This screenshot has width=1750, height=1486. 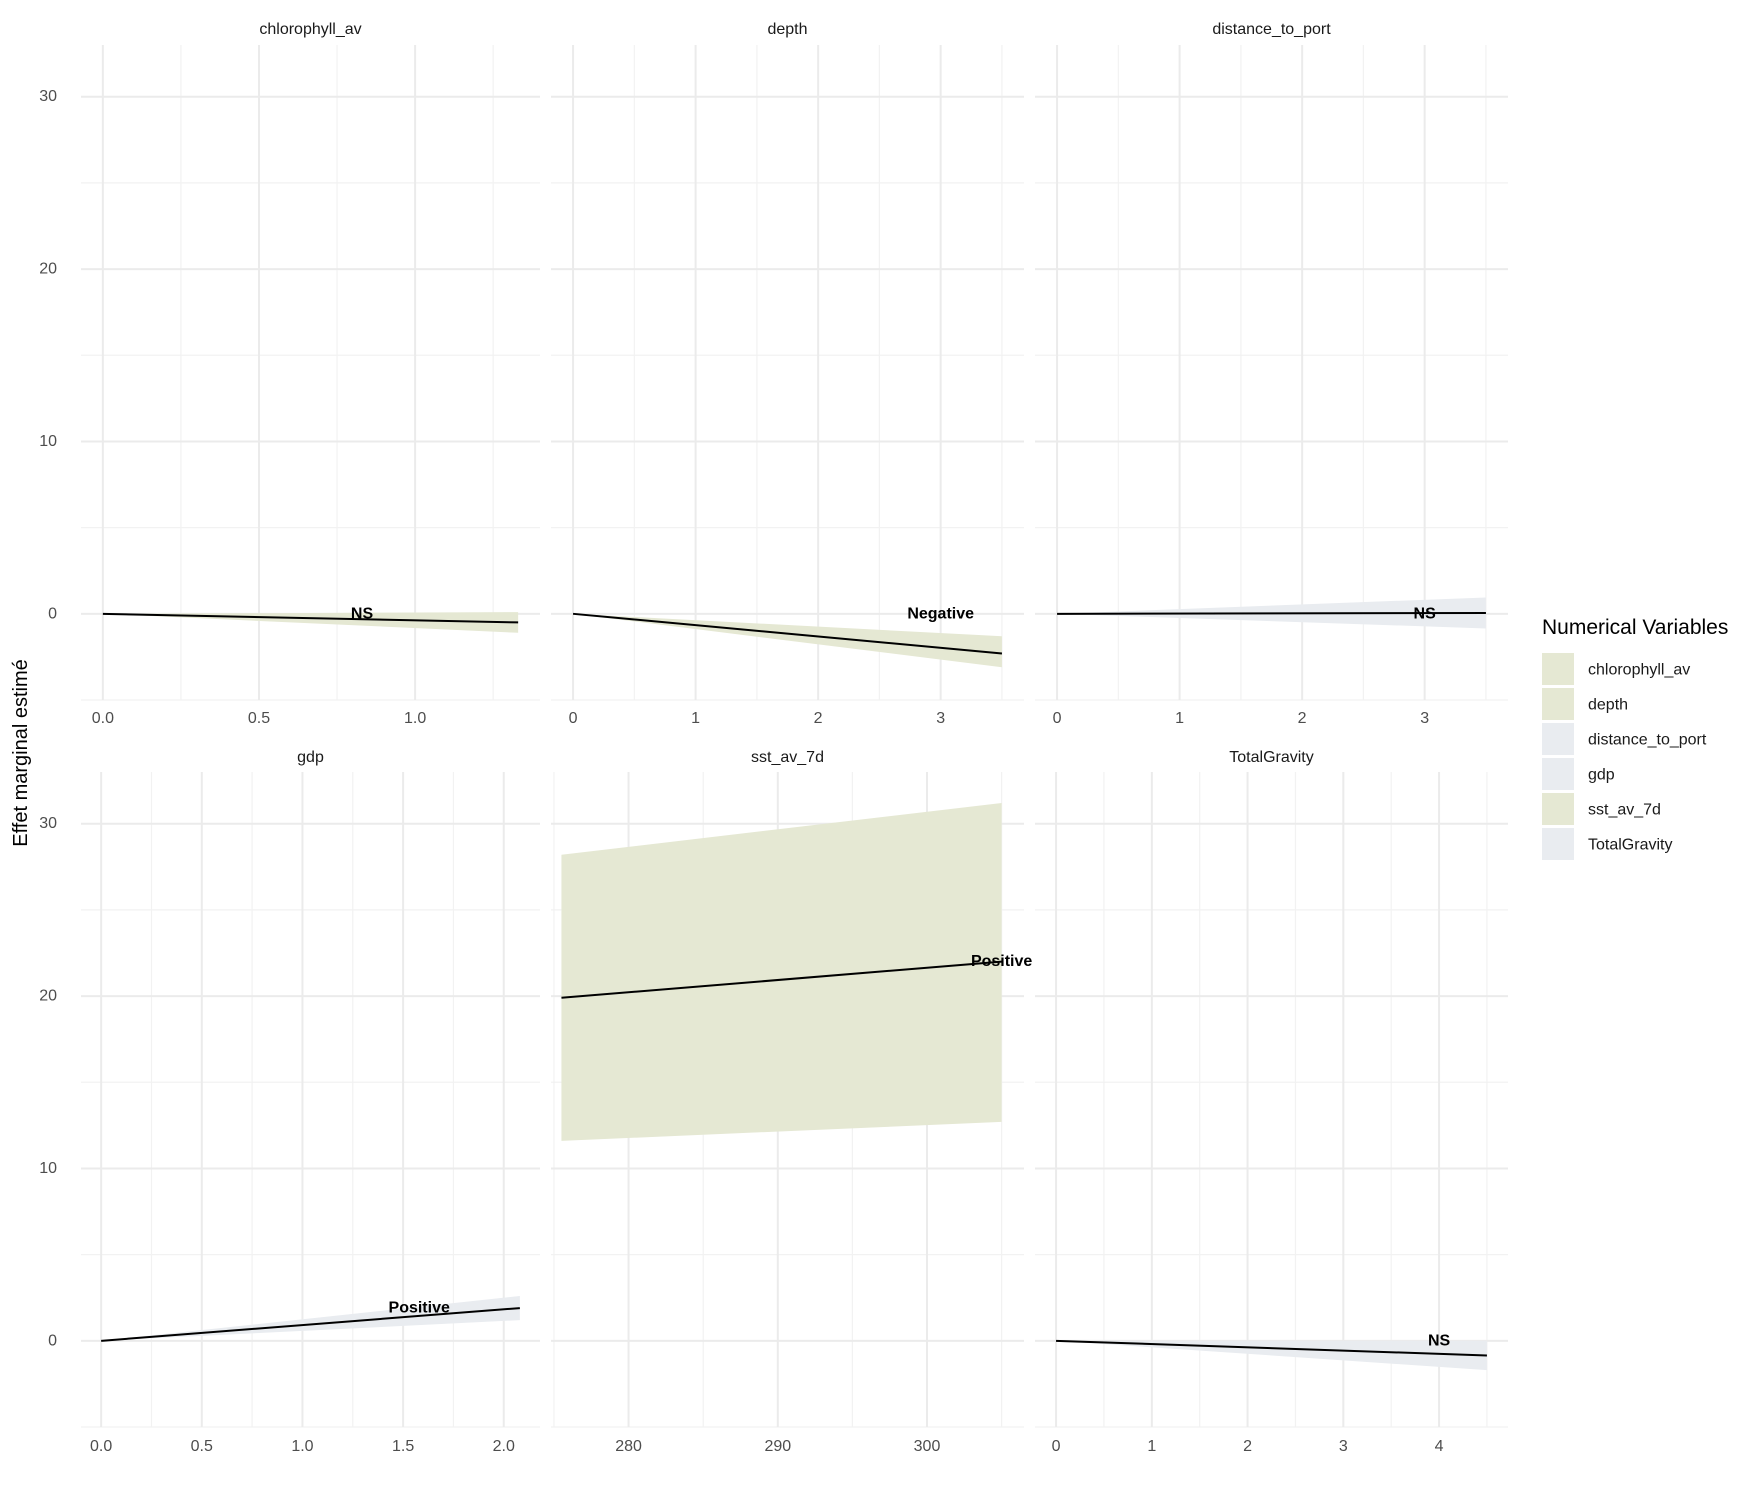 What do you see at coordinates (781, 979) in the screenshot?
I see `line-sst_av_7d` at bounding box center [781, 979].